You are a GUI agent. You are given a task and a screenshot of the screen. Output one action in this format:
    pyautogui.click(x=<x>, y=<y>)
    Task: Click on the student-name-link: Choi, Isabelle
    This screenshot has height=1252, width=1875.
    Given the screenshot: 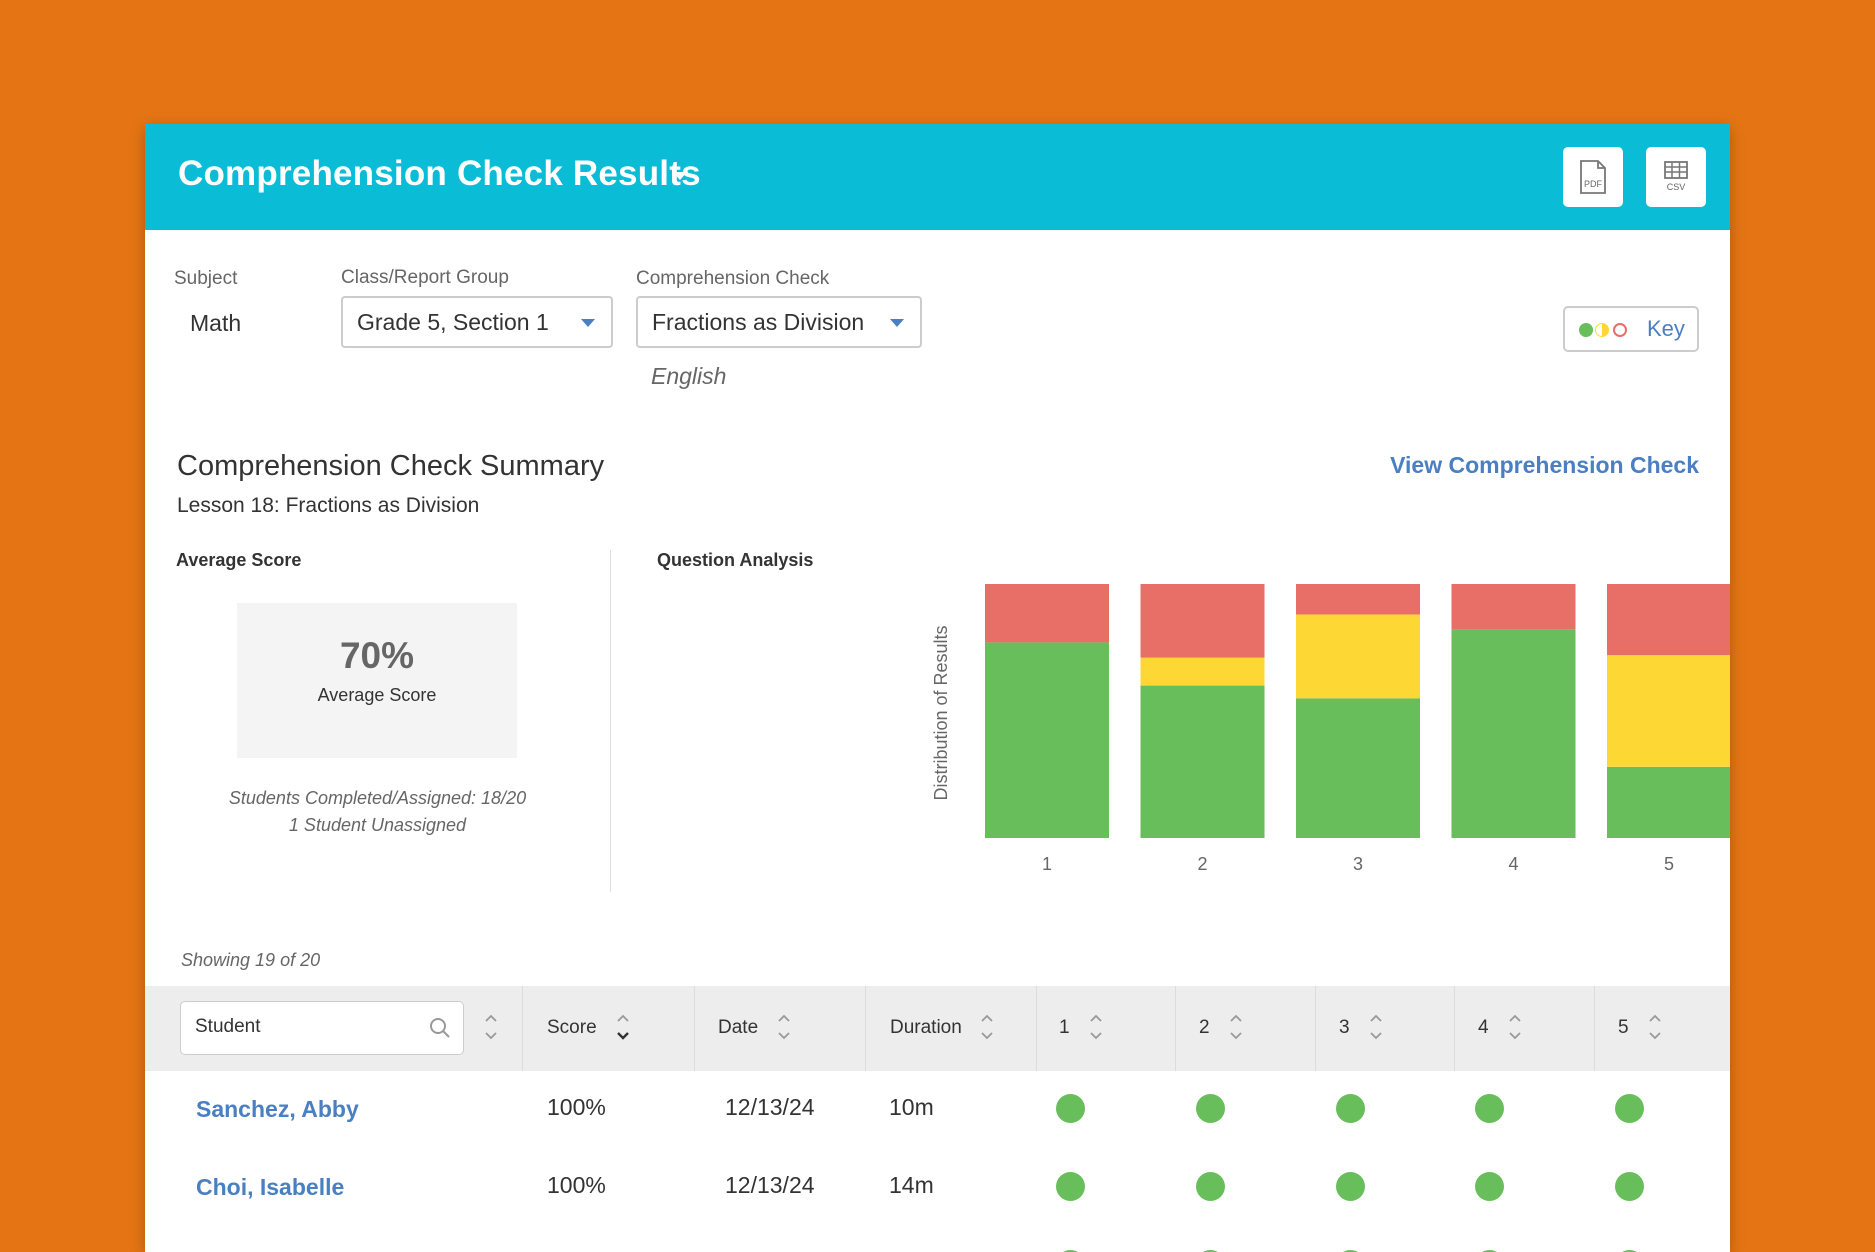 What is the action you would take?
    pyautogui.click(x=270, y=1187)
    